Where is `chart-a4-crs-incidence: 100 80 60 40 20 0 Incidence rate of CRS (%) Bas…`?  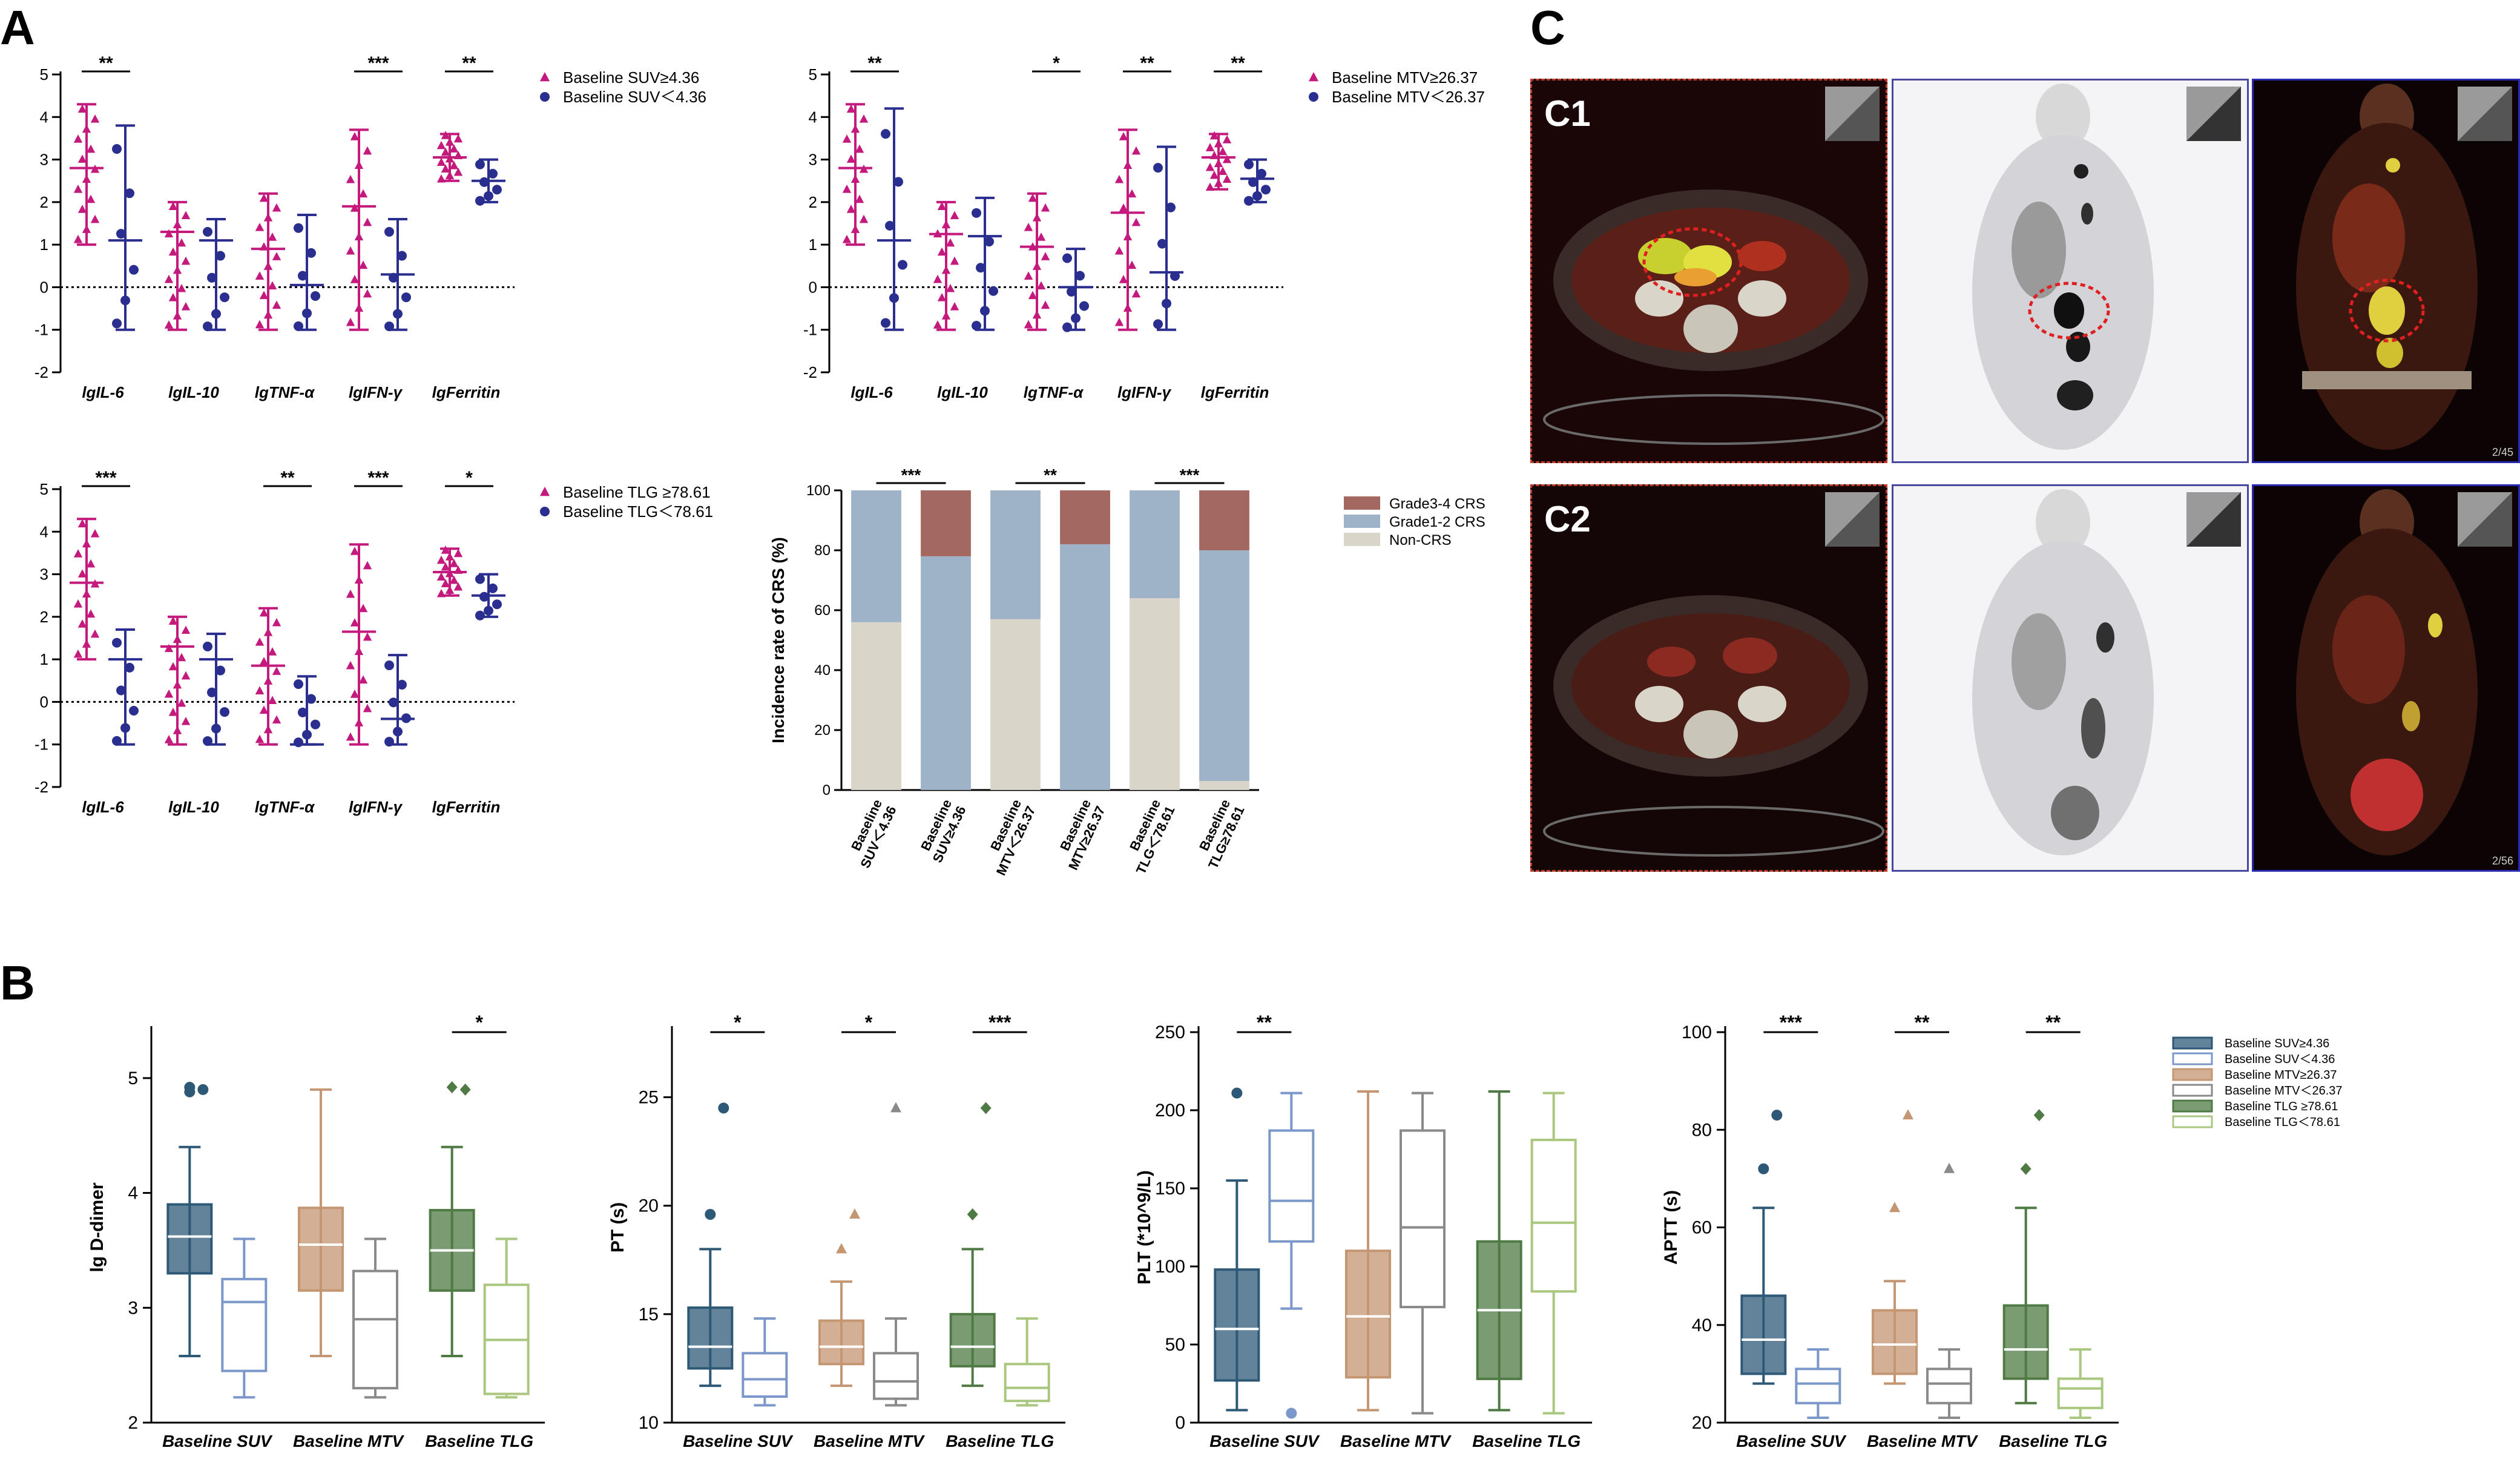 chart-a4-crs-incidence: 100 80 60 40 20 0 Incidence rate of CRS (%) Bas… is located at coordinates (1127, 672).